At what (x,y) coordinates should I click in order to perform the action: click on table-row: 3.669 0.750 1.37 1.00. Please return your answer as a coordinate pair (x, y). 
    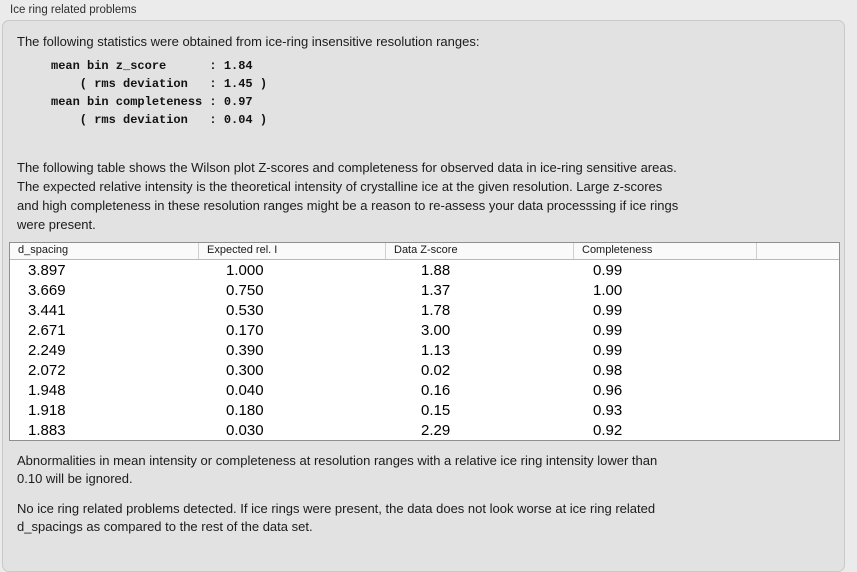
    Looking at the image, I should click on (424, 290).